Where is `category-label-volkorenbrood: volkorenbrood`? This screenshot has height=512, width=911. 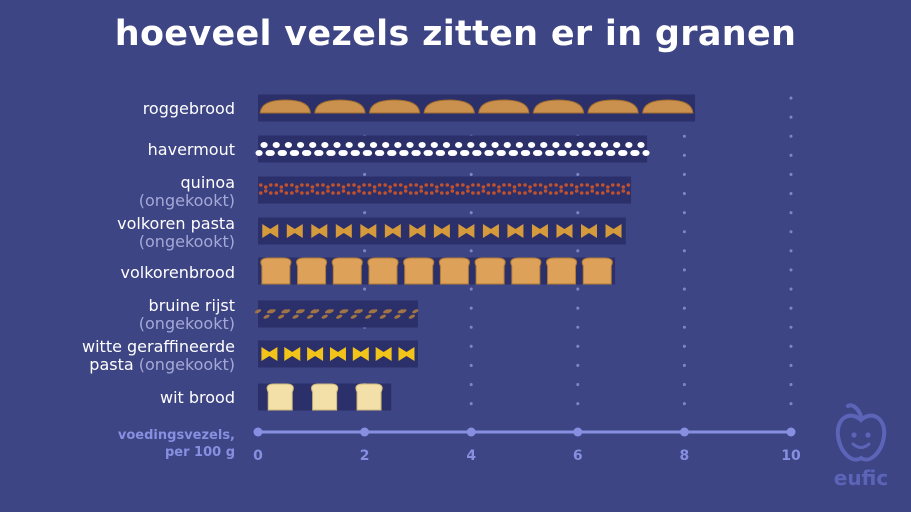 category-label-volkorenbrood: volkorenbrood is located at coordinates (177, 273).